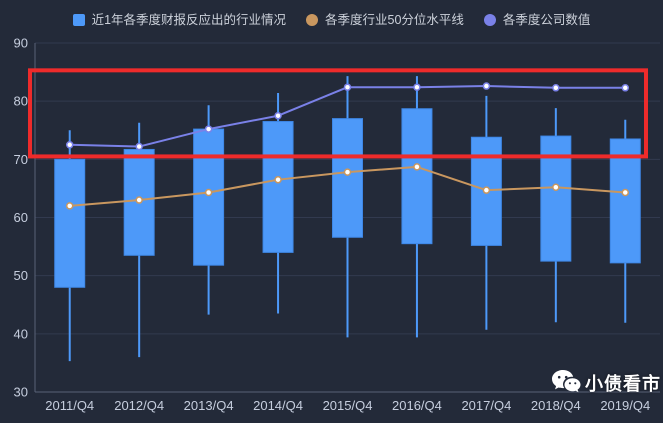  What do you see at coordinates (208, 129) in the screenshot?
I see `company-dot-2013/Q4` at bounding box center [208, 129].